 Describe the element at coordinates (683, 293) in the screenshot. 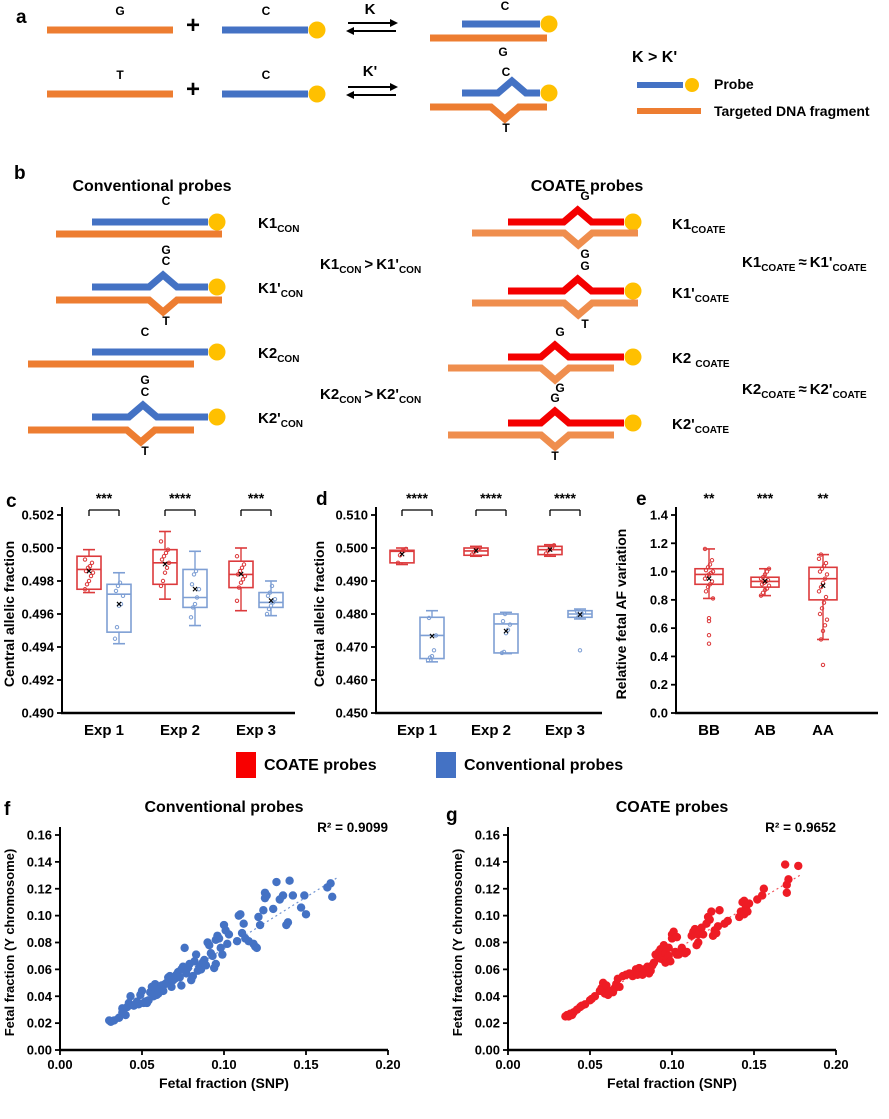

I see `k-label-main: K1'` at that location.